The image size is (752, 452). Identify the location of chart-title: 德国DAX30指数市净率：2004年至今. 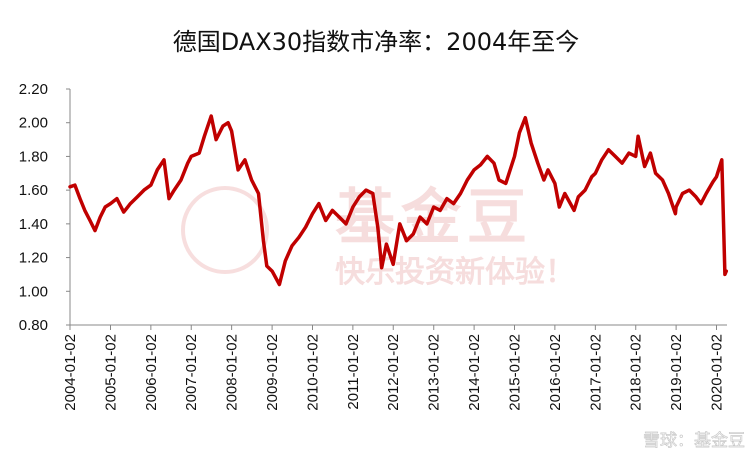
(376, 42).